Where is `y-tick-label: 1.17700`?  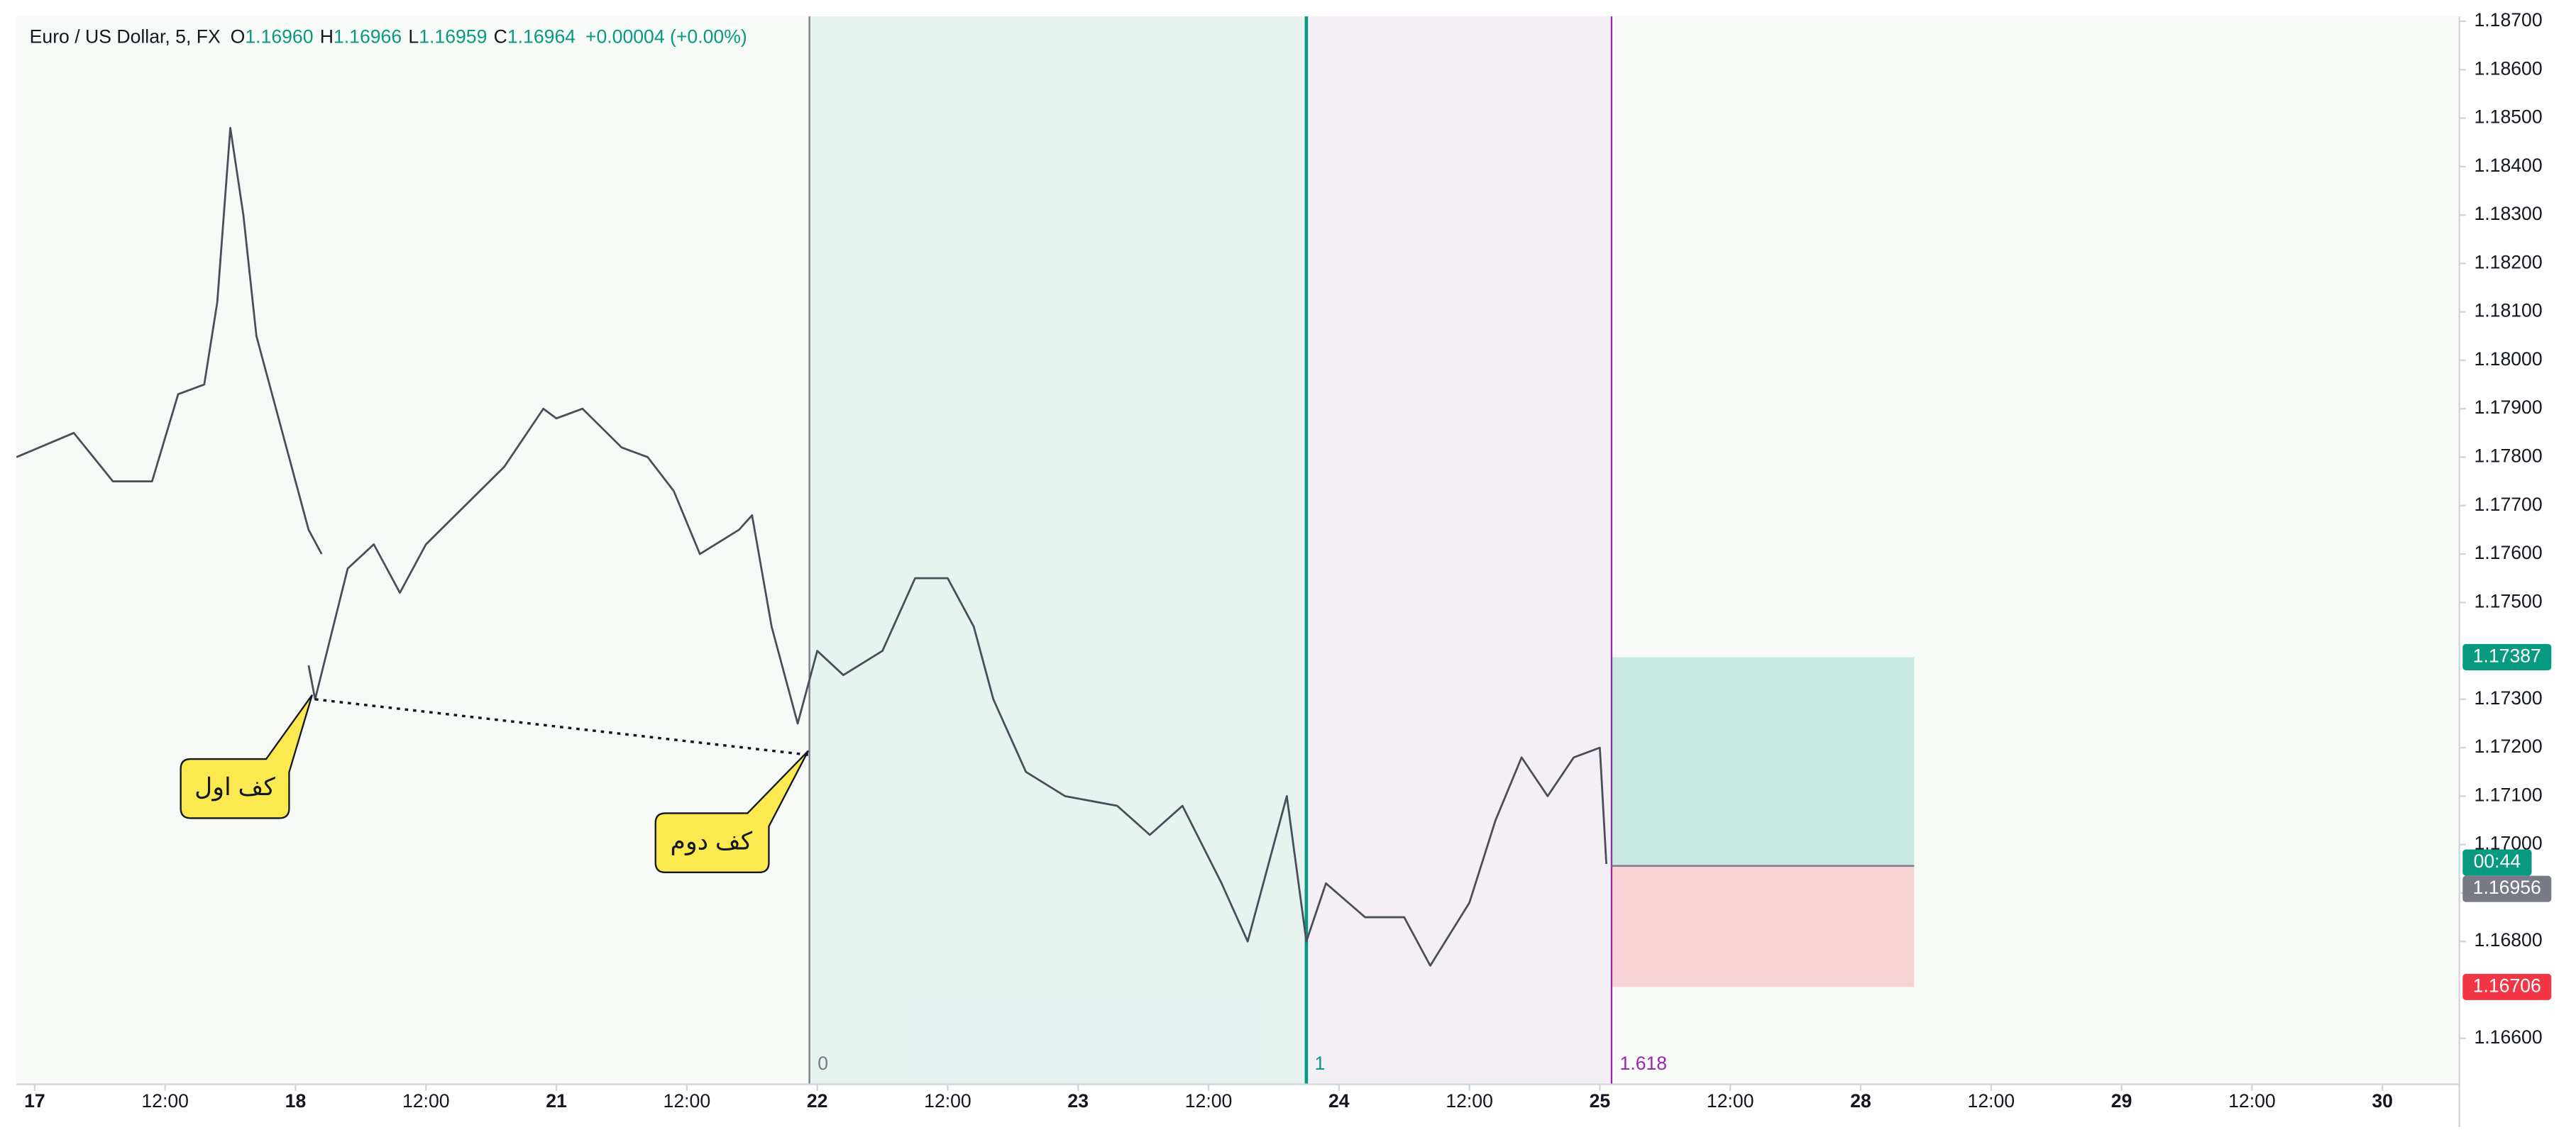 y-tick-label: 1.17700 is located at coordinates (2508, 505).